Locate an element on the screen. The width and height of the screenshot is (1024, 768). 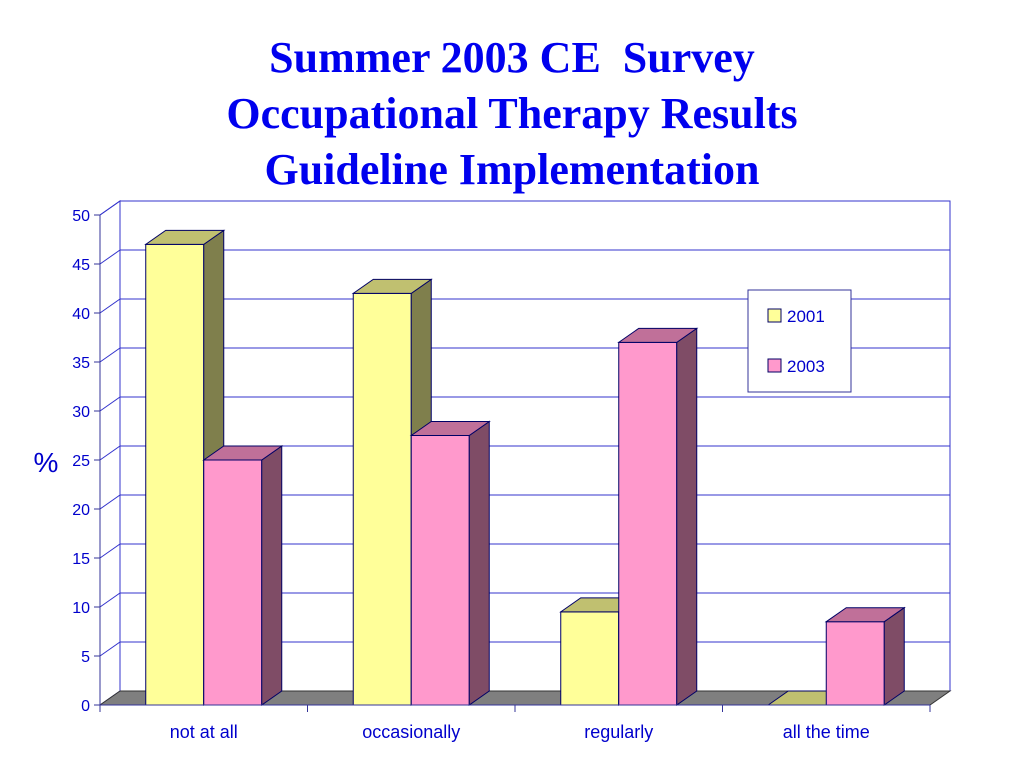
bar-2003-all-the-time is located at coordinates (865, 656).